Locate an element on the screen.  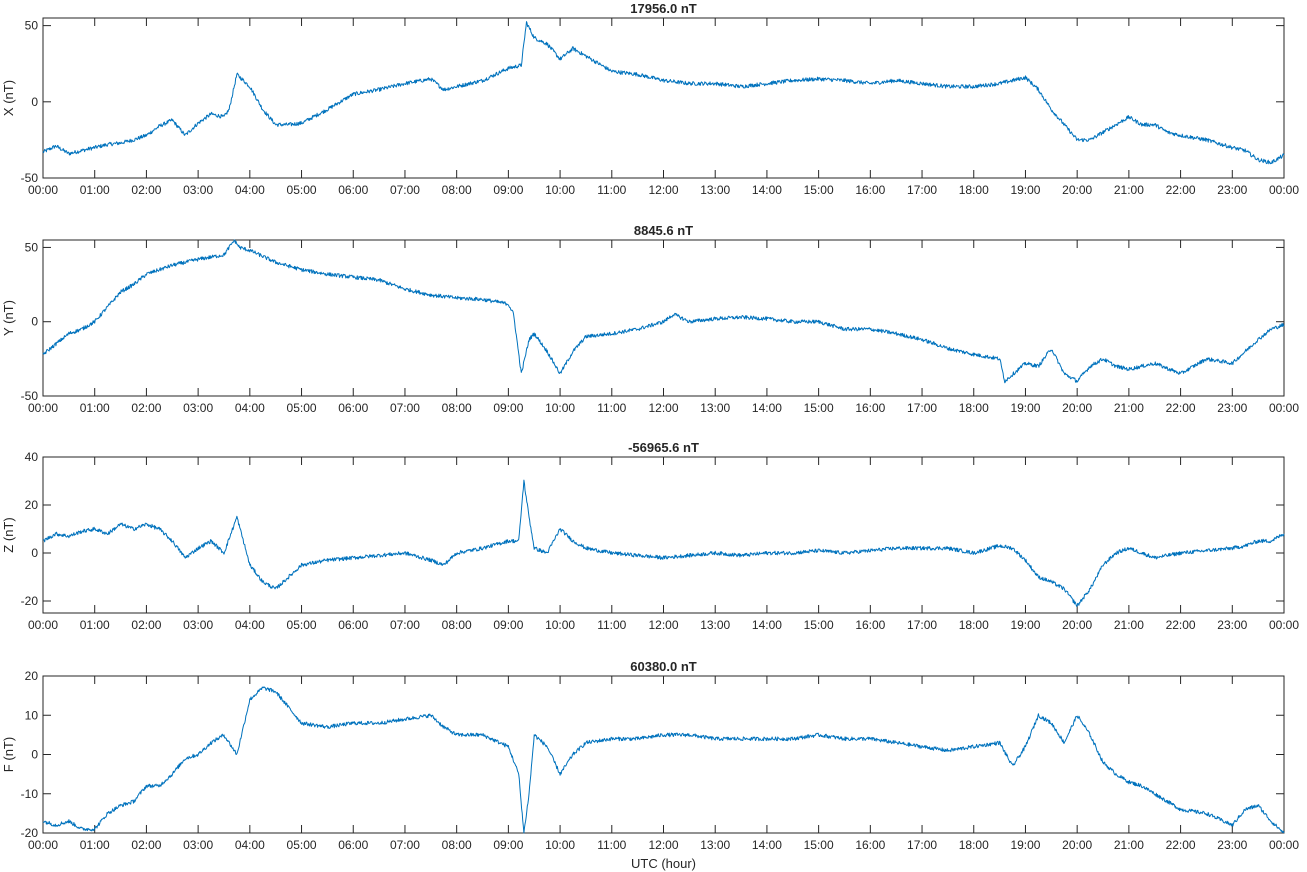
x-tick-label: 20:00 is located at coordinates (1077, 190).